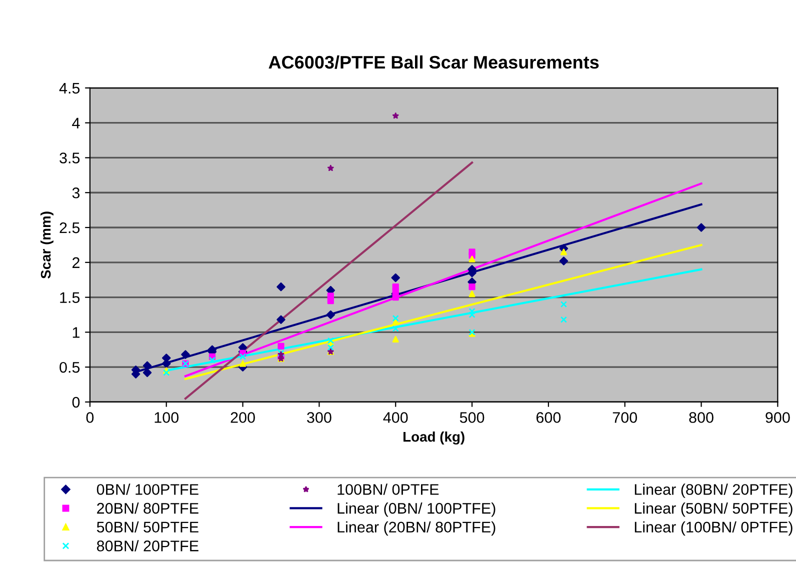 The width and height of the screenshot is (796, 571). Describe the element at coordinates (147, 546) in the screenshot. I see `legend-label: 80BN/ 20PTFE` at that location.